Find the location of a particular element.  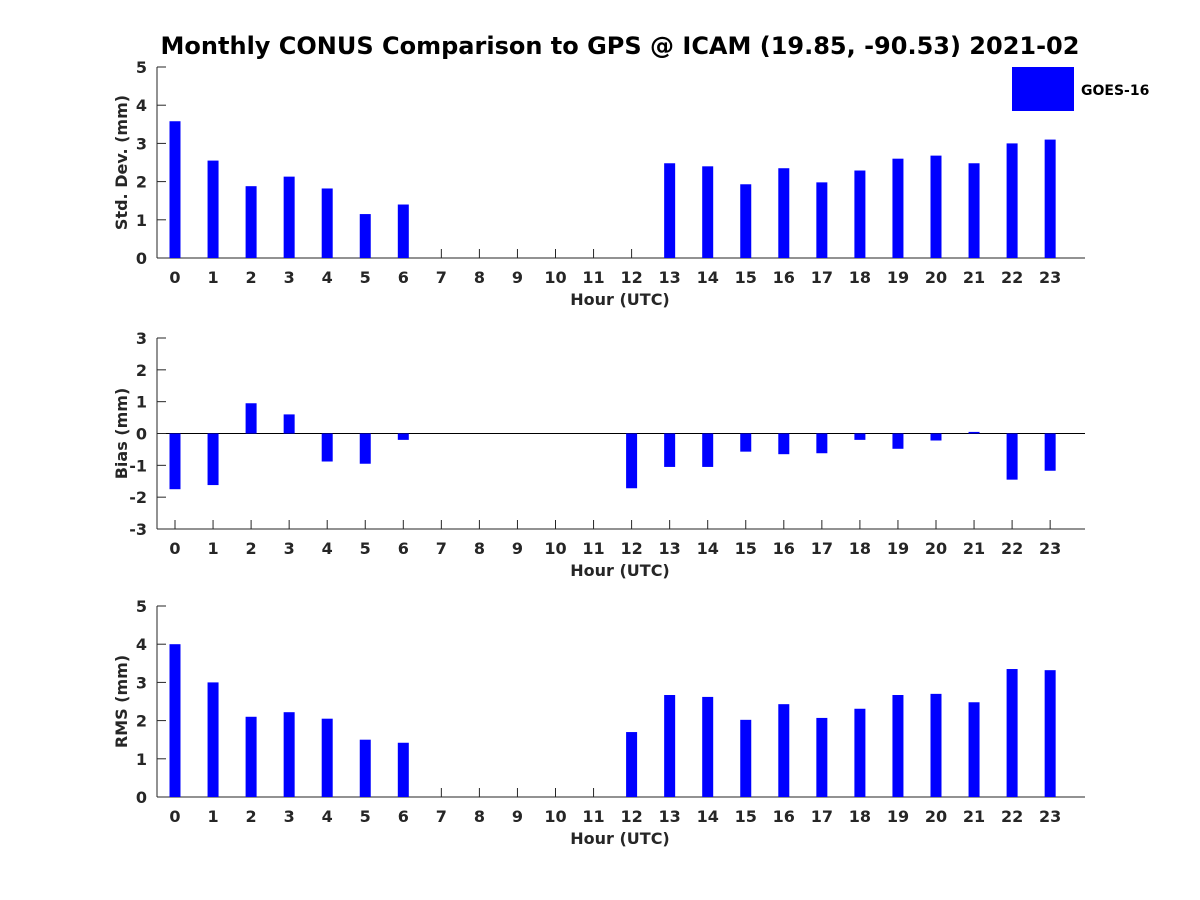

std-x-tick-label: 16 is located at coordinates (784, 277).